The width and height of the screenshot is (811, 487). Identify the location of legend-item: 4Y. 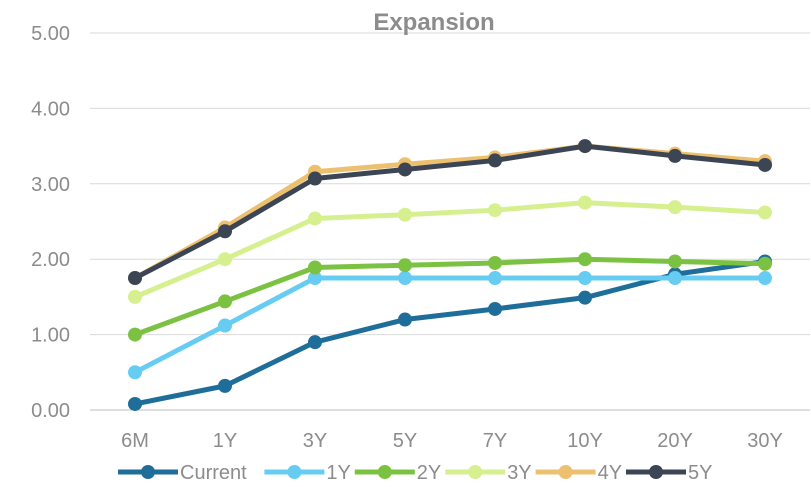
(578, 473).